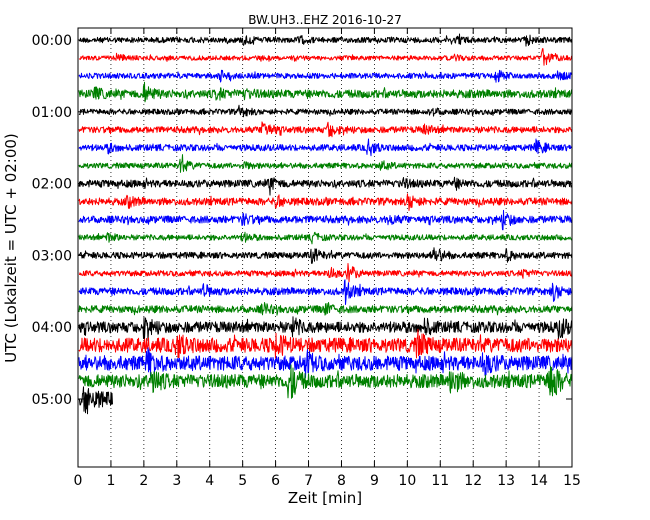 This screenshot has height=520, width=650. I want to click on x-tick-label: 2, so click(143, 481).